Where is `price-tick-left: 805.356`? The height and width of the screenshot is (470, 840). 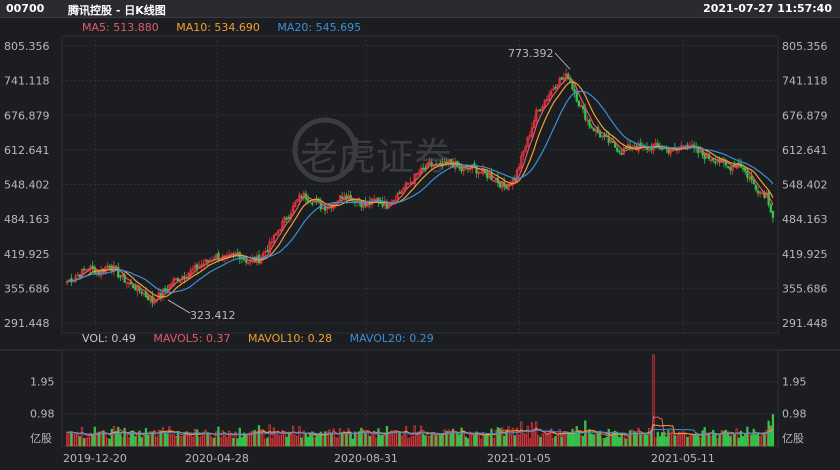
price-tick-left: 805.356 is located at coordinates (27, 46).